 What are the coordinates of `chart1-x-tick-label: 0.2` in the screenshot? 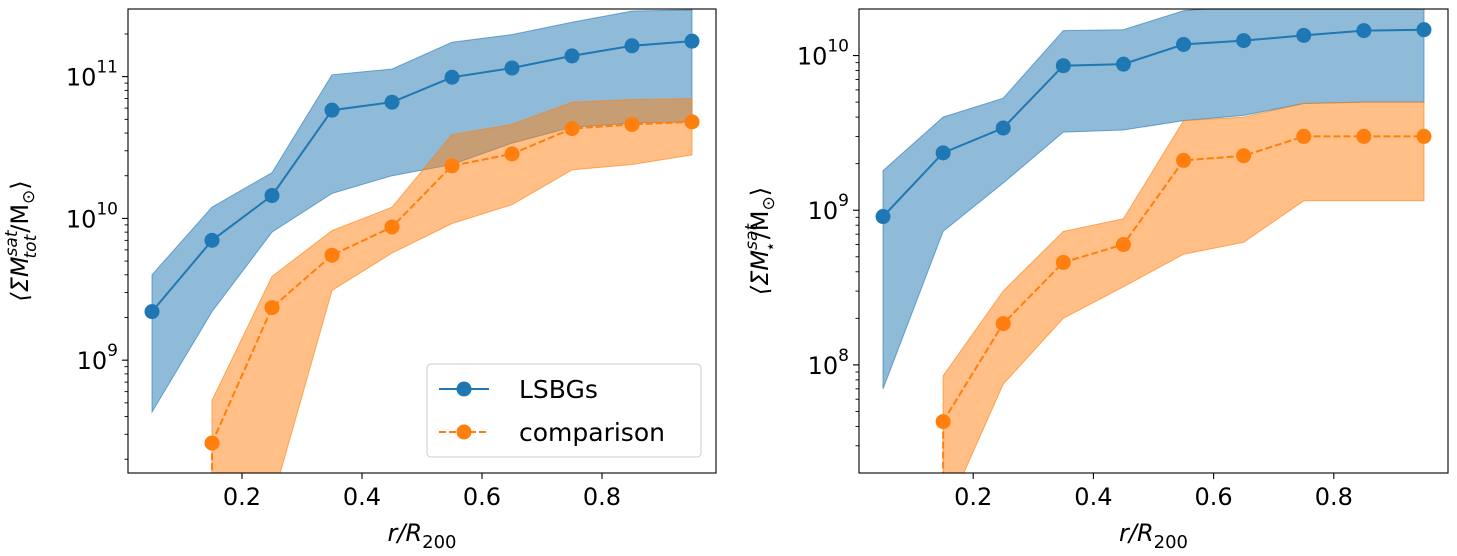 It's located at (242, 497).